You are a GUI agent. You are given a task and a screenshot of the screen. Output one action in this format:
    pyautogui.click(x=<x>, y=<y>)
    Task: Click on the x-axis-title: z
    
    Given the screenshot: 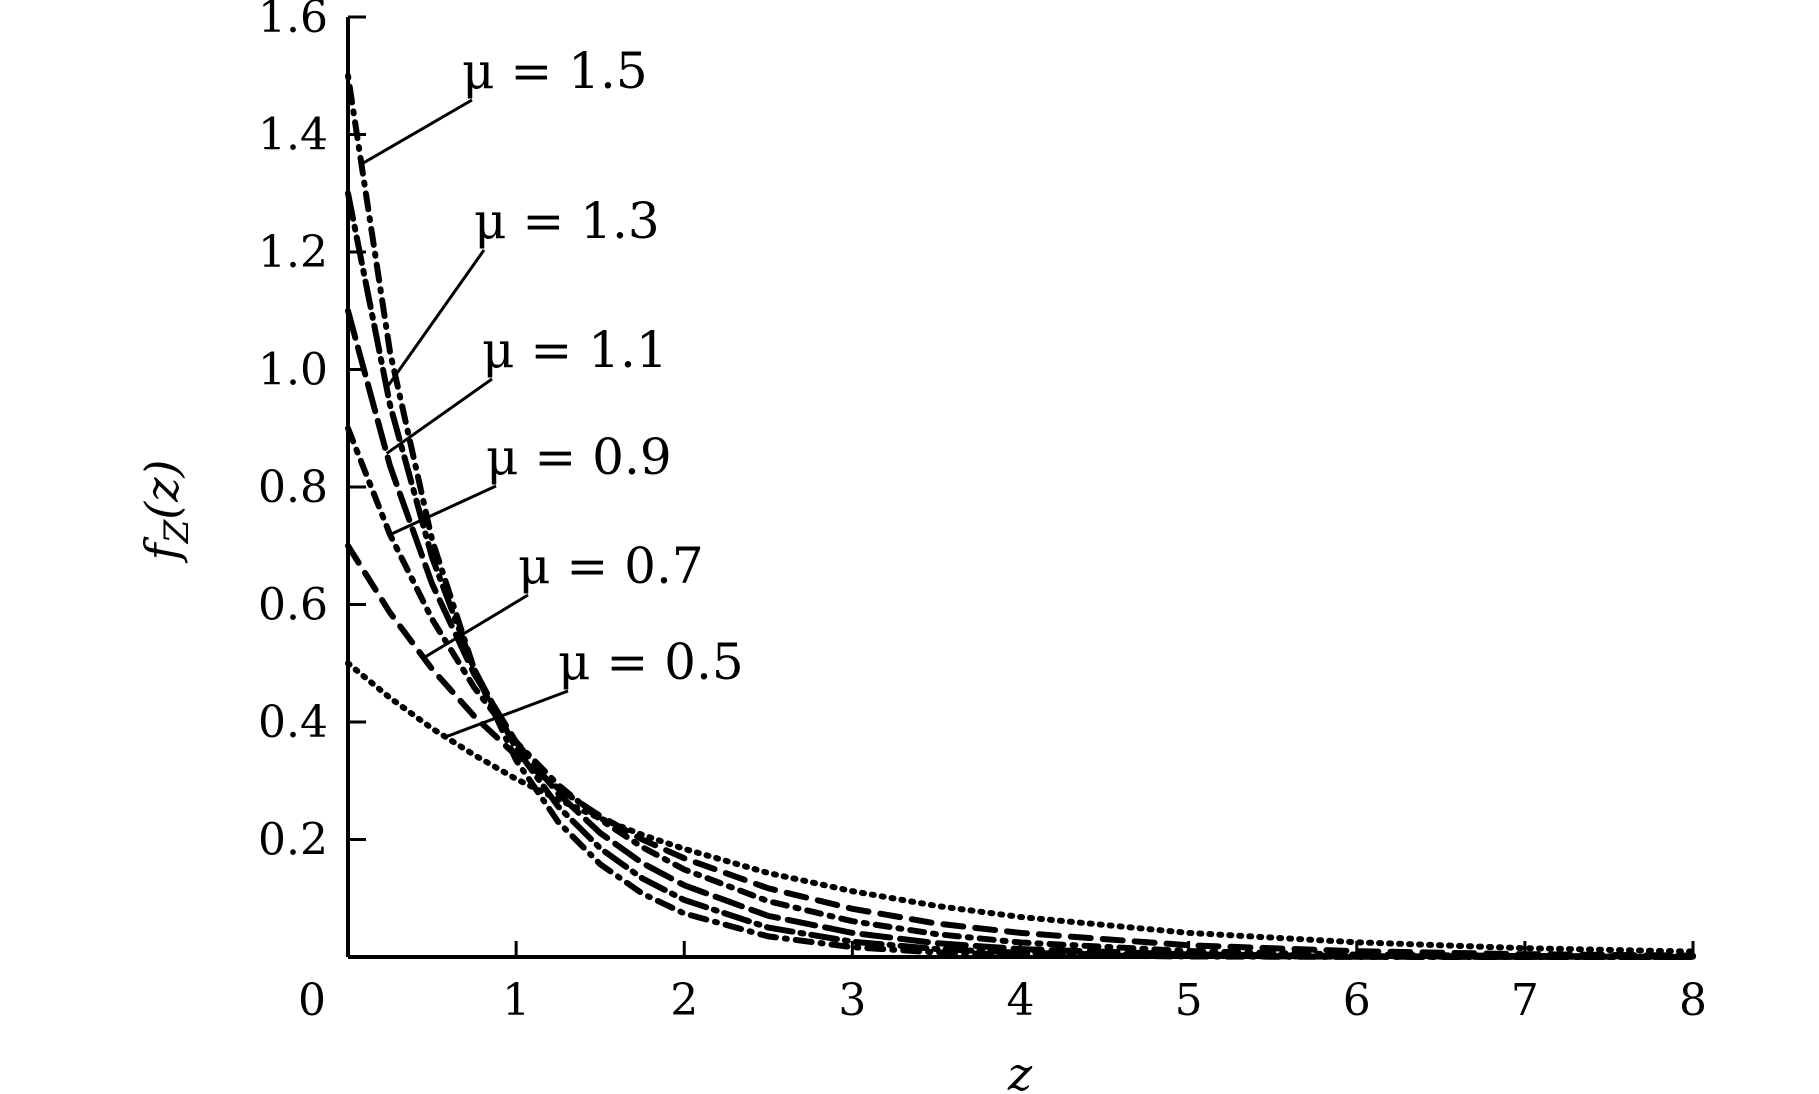 What is the action you would take?
    pyautogui.click(x=1020, y=1070)
    